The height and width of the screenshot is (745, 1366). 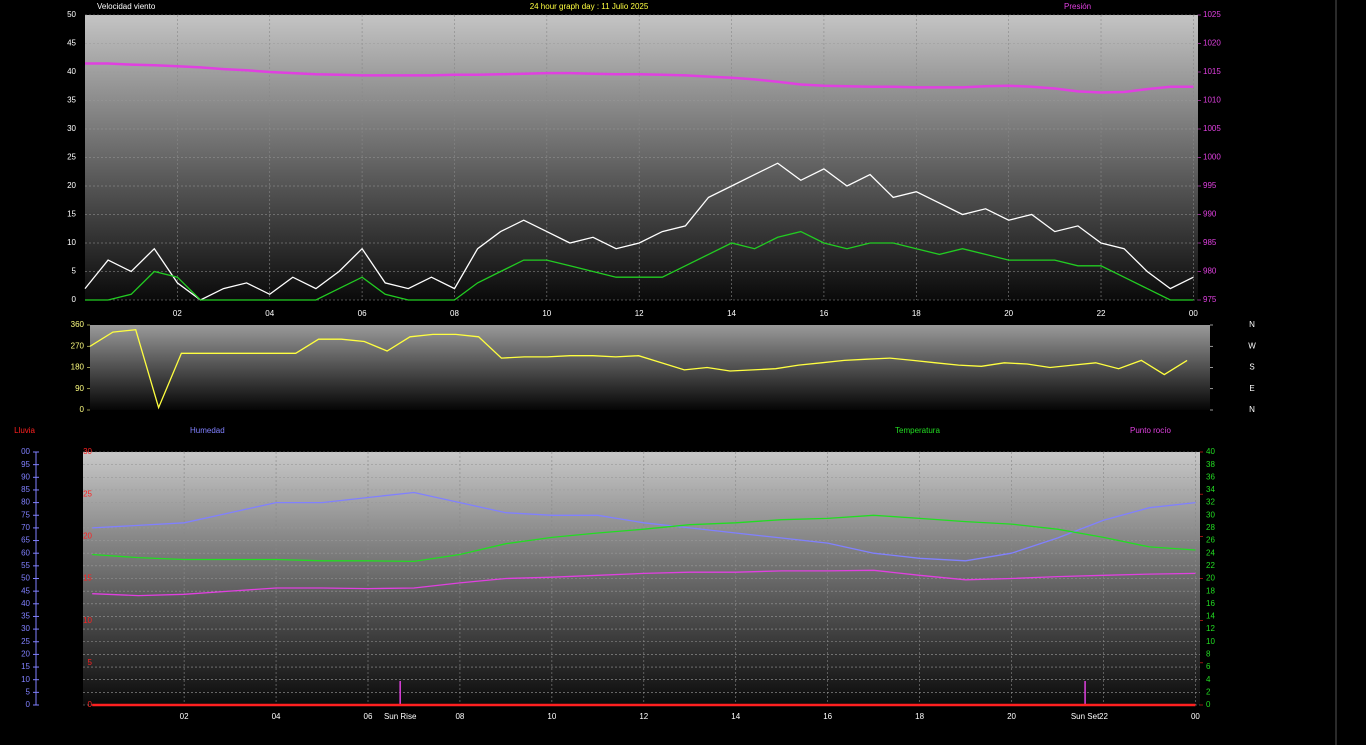 What do you see at coordinates (1085, 716) in the screenshot?
I see `annotation: Sun Set` at bounding box center [1085, 716].